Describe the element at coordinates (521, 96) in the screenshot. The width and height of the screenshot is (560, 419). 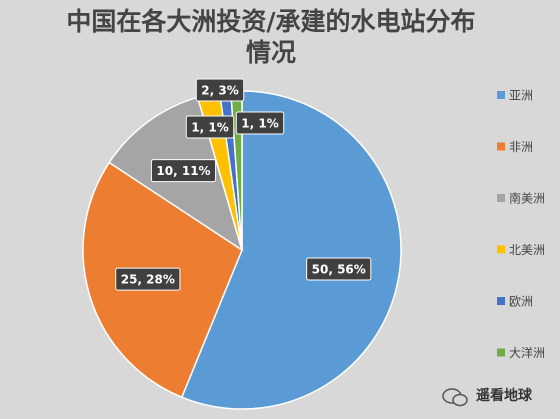
I see `legend-label: 亚洲` at that location.